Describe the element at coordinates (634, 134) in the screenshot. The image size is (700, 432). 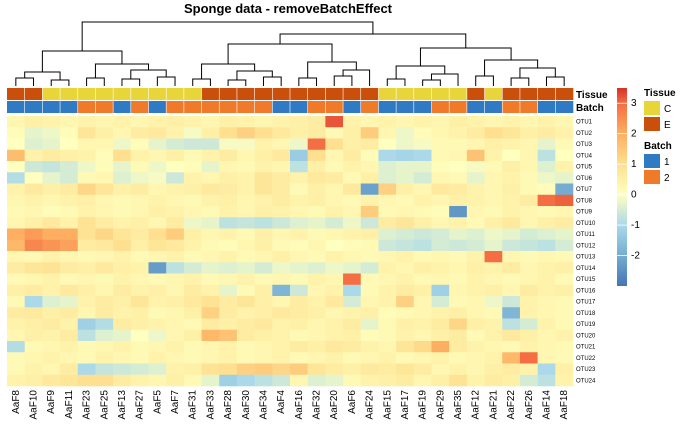
I see `color-scale-tick-label: 2` at that location.